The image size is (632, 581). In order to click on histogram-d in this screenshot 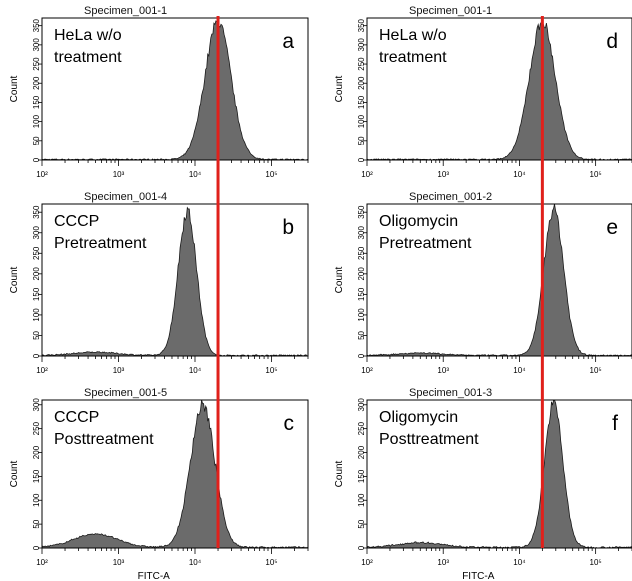, I will do `click(499, 91)`.